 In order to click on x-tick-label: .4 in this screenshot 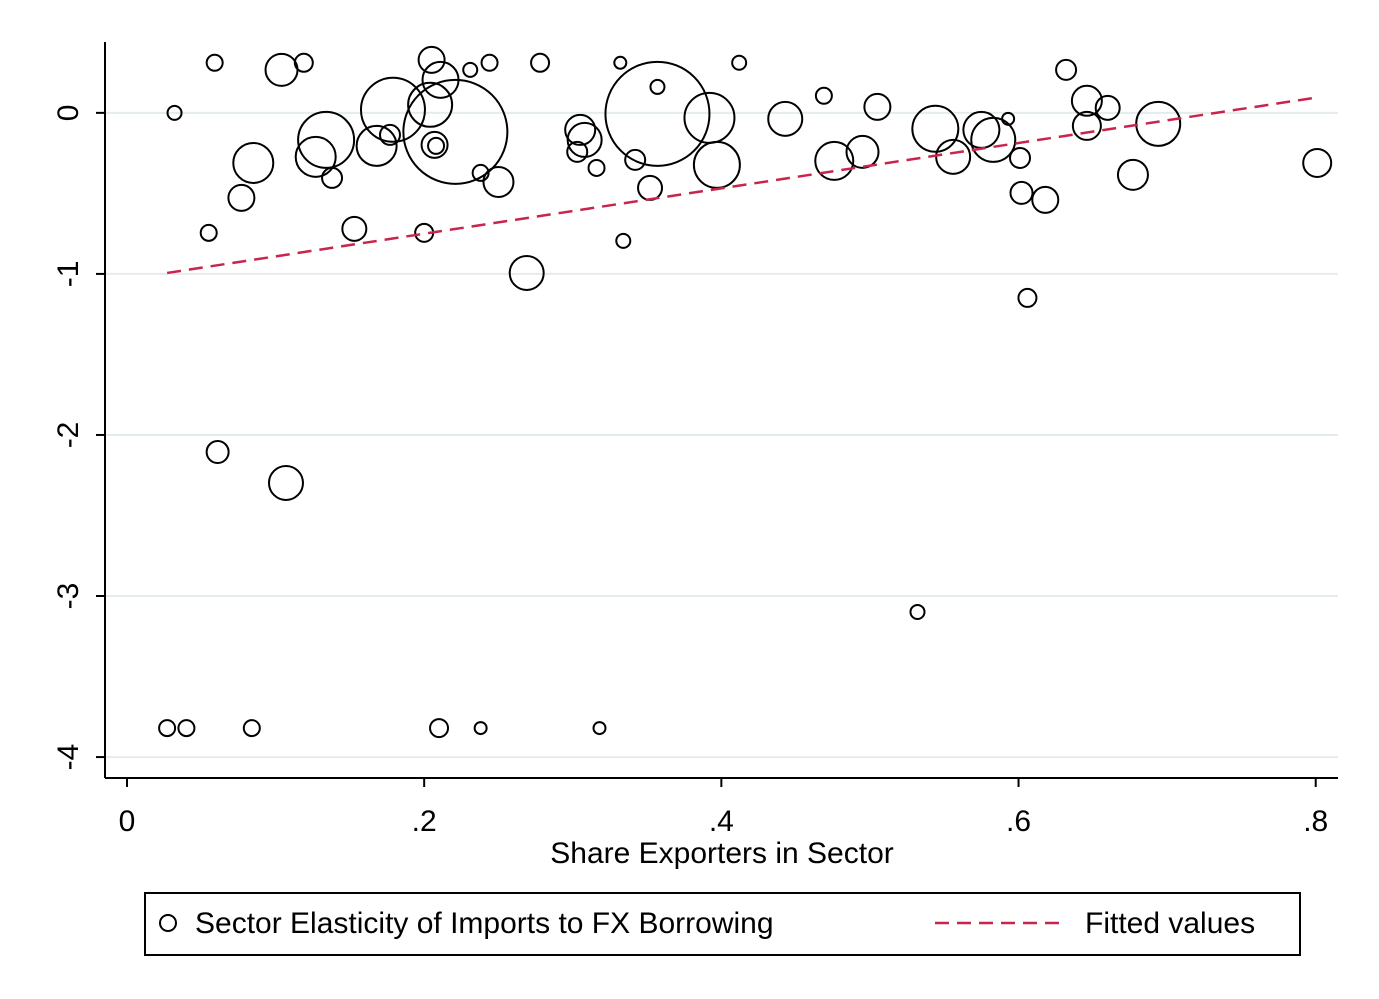, I will do `click(721, 821)`.